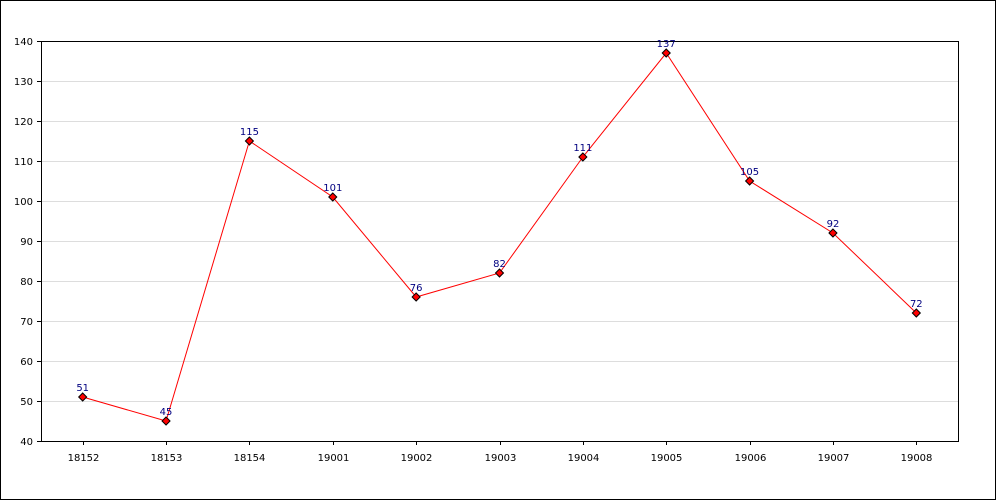 The height and width of the screenshot is (501, 996). What do you see at coordinates (84, 458) in the screenshot?
I see `x-tick-label: 18152` at bounding box center [84, 458].